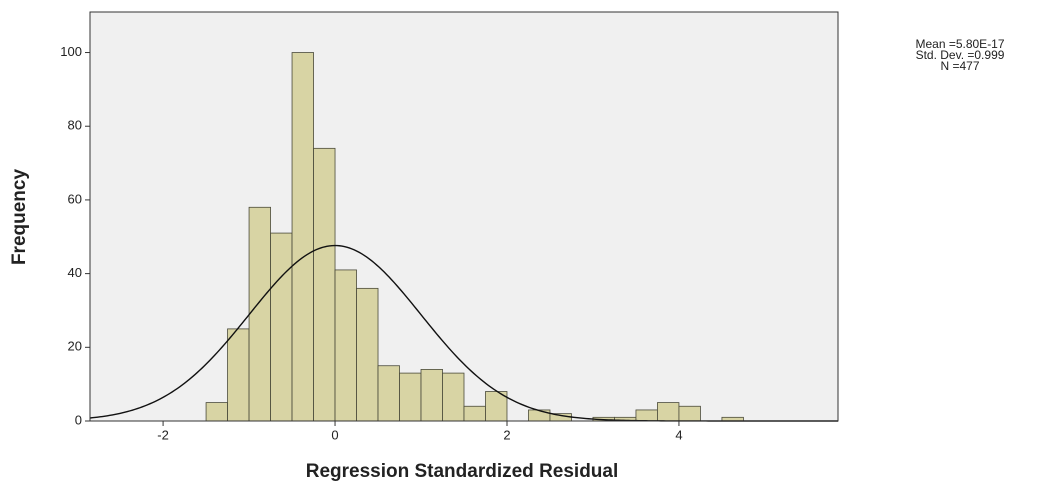  What do you see at coordinates (75, 346) in the screenshot?
I see `y-tick-label: 20` at bounding box center [75, 346].